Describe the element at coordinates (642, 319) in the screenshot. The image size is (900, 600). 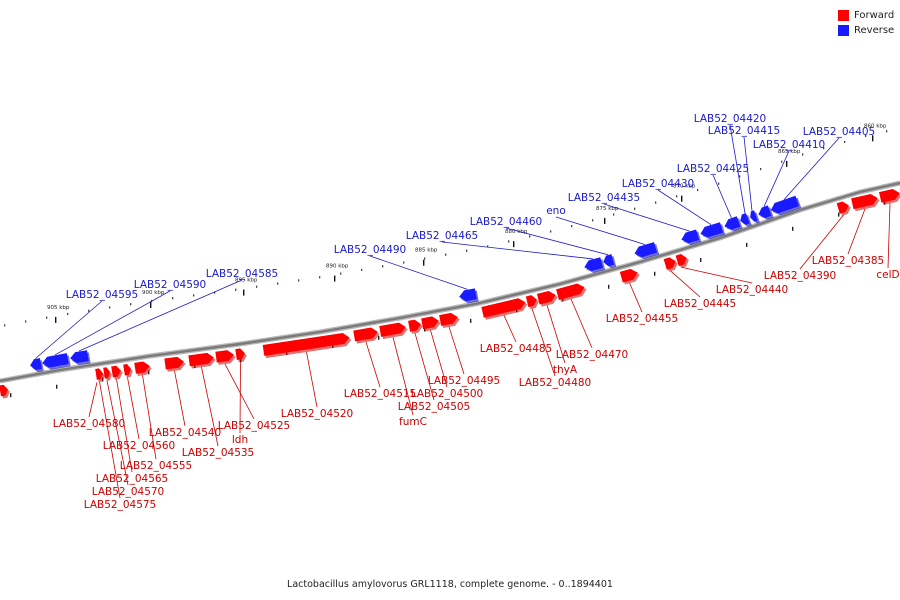
I see `gene-label-lab52-04455: LAB52_04455` at that location.